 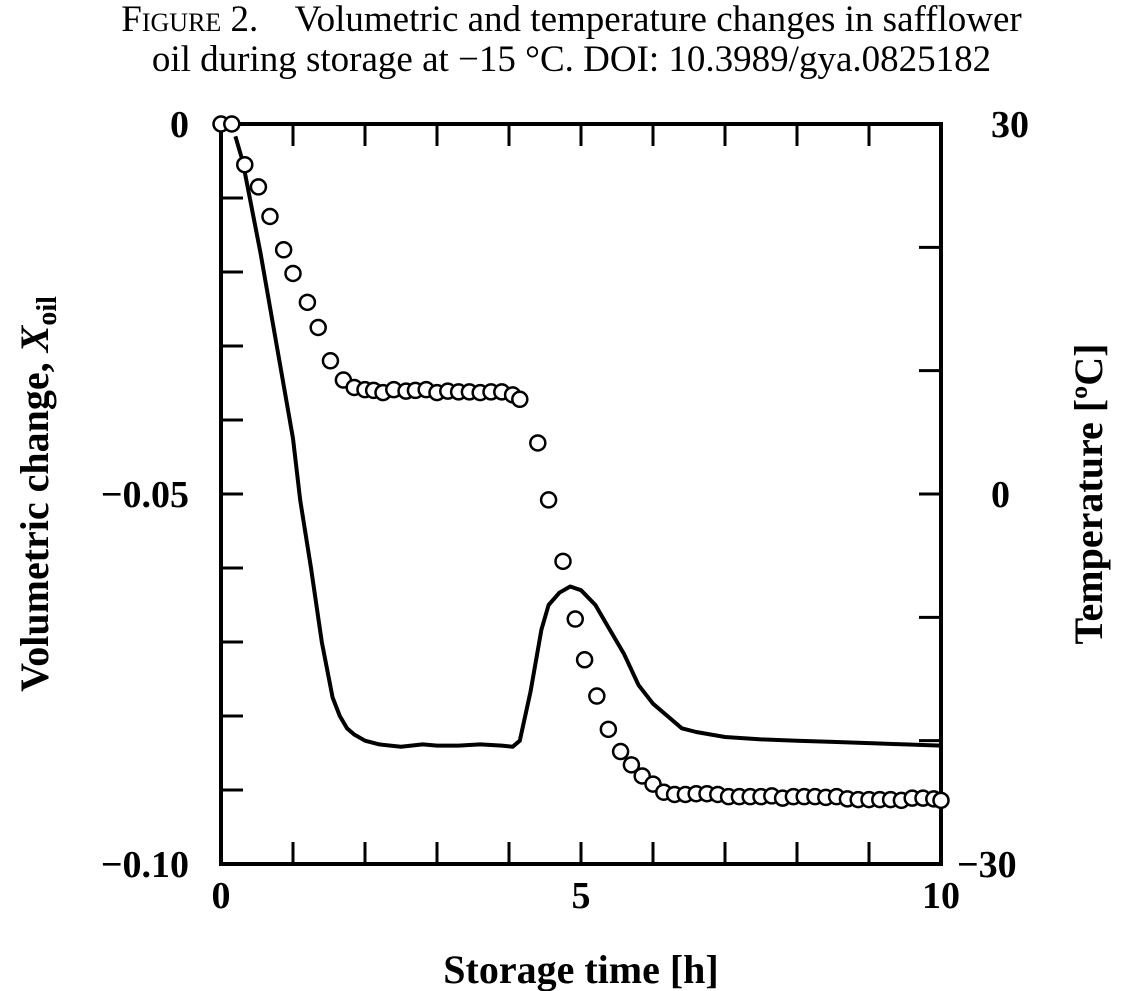 I want to click on x-tick-label: 10, so click(x=941, y=896).